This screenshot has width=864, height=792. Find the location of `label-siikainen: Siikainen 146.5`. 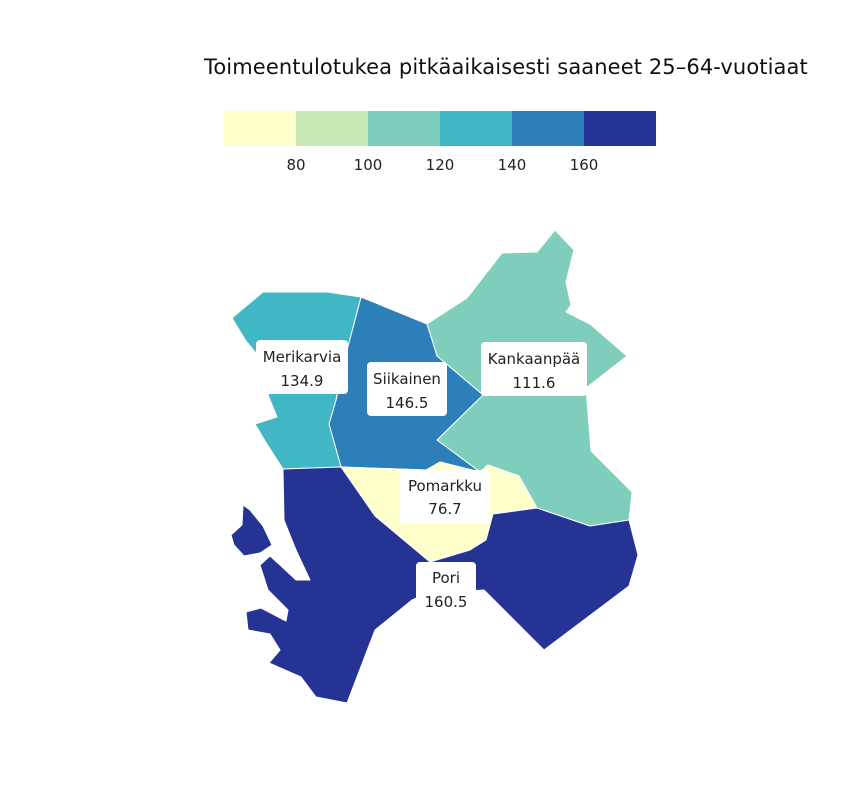

label-siikainen: Siikainen 146.5 is located at coordinates (407, 389).